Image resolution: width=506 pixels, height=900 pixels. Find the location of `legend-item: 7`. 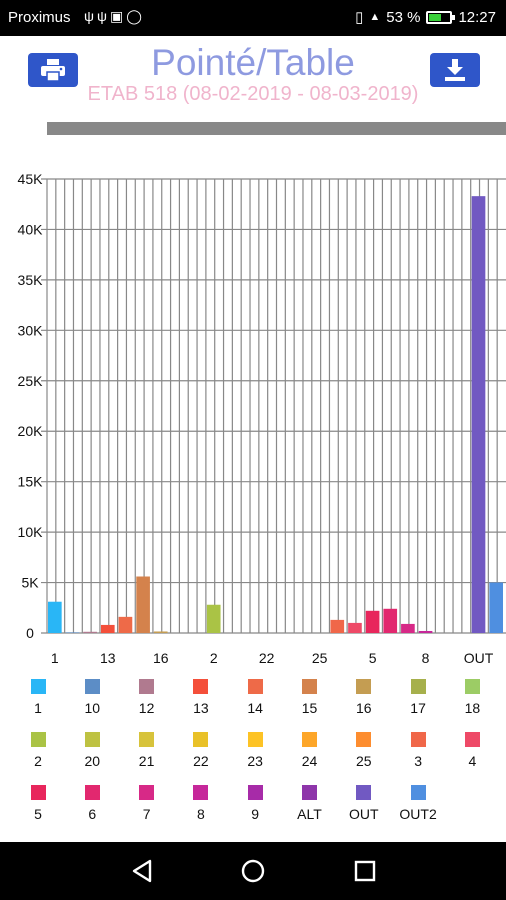

legend-item: 7 is located at coordinates (147, 808).